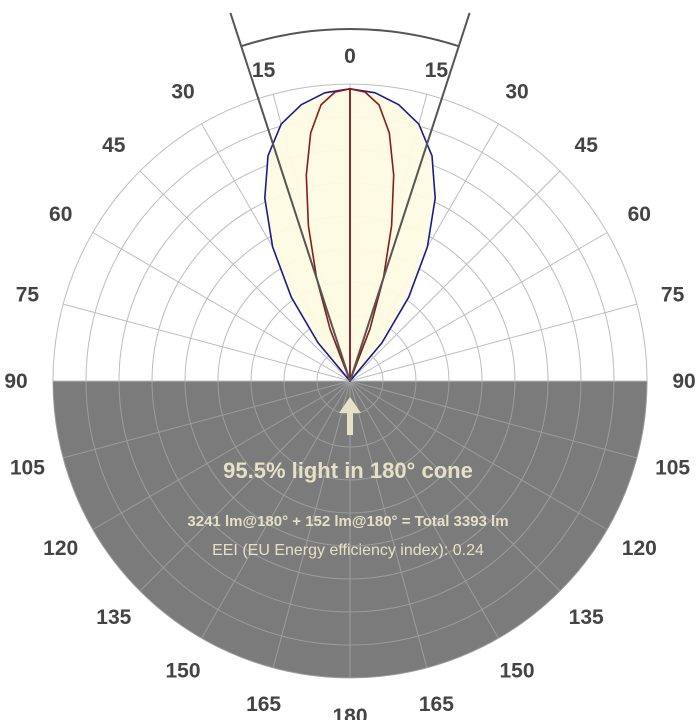 The height and width of the screenshot is (720, 696). I want to click on angle-label-0: 0, so click(350, 56).